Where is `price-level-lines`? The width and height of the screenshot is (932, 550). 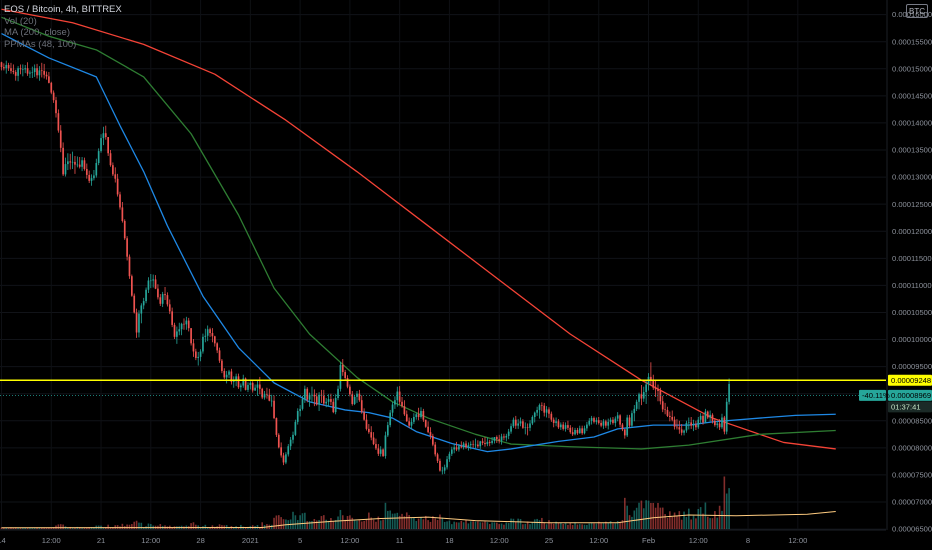 price-level-lines is located at coordinates (443, 387).